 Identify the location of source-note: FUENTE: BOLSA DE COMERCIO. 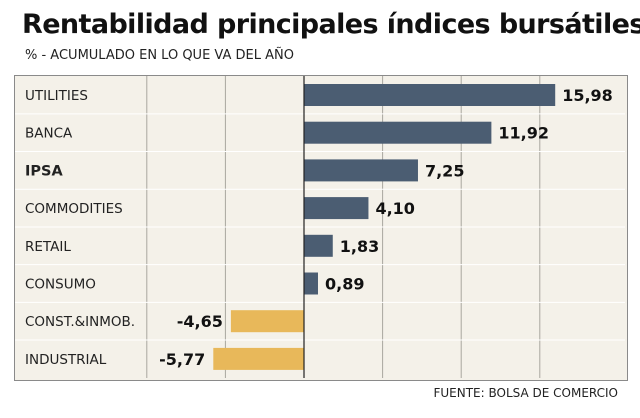
(525, 393).